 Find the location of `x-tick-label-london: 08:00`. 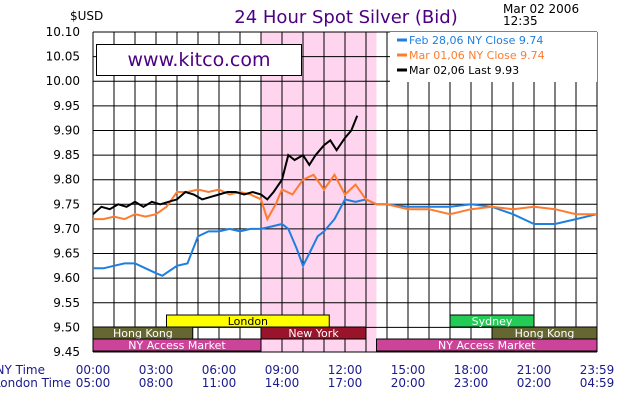

x-tick-label-london: 08:00 is located at coordinates (156, 383).